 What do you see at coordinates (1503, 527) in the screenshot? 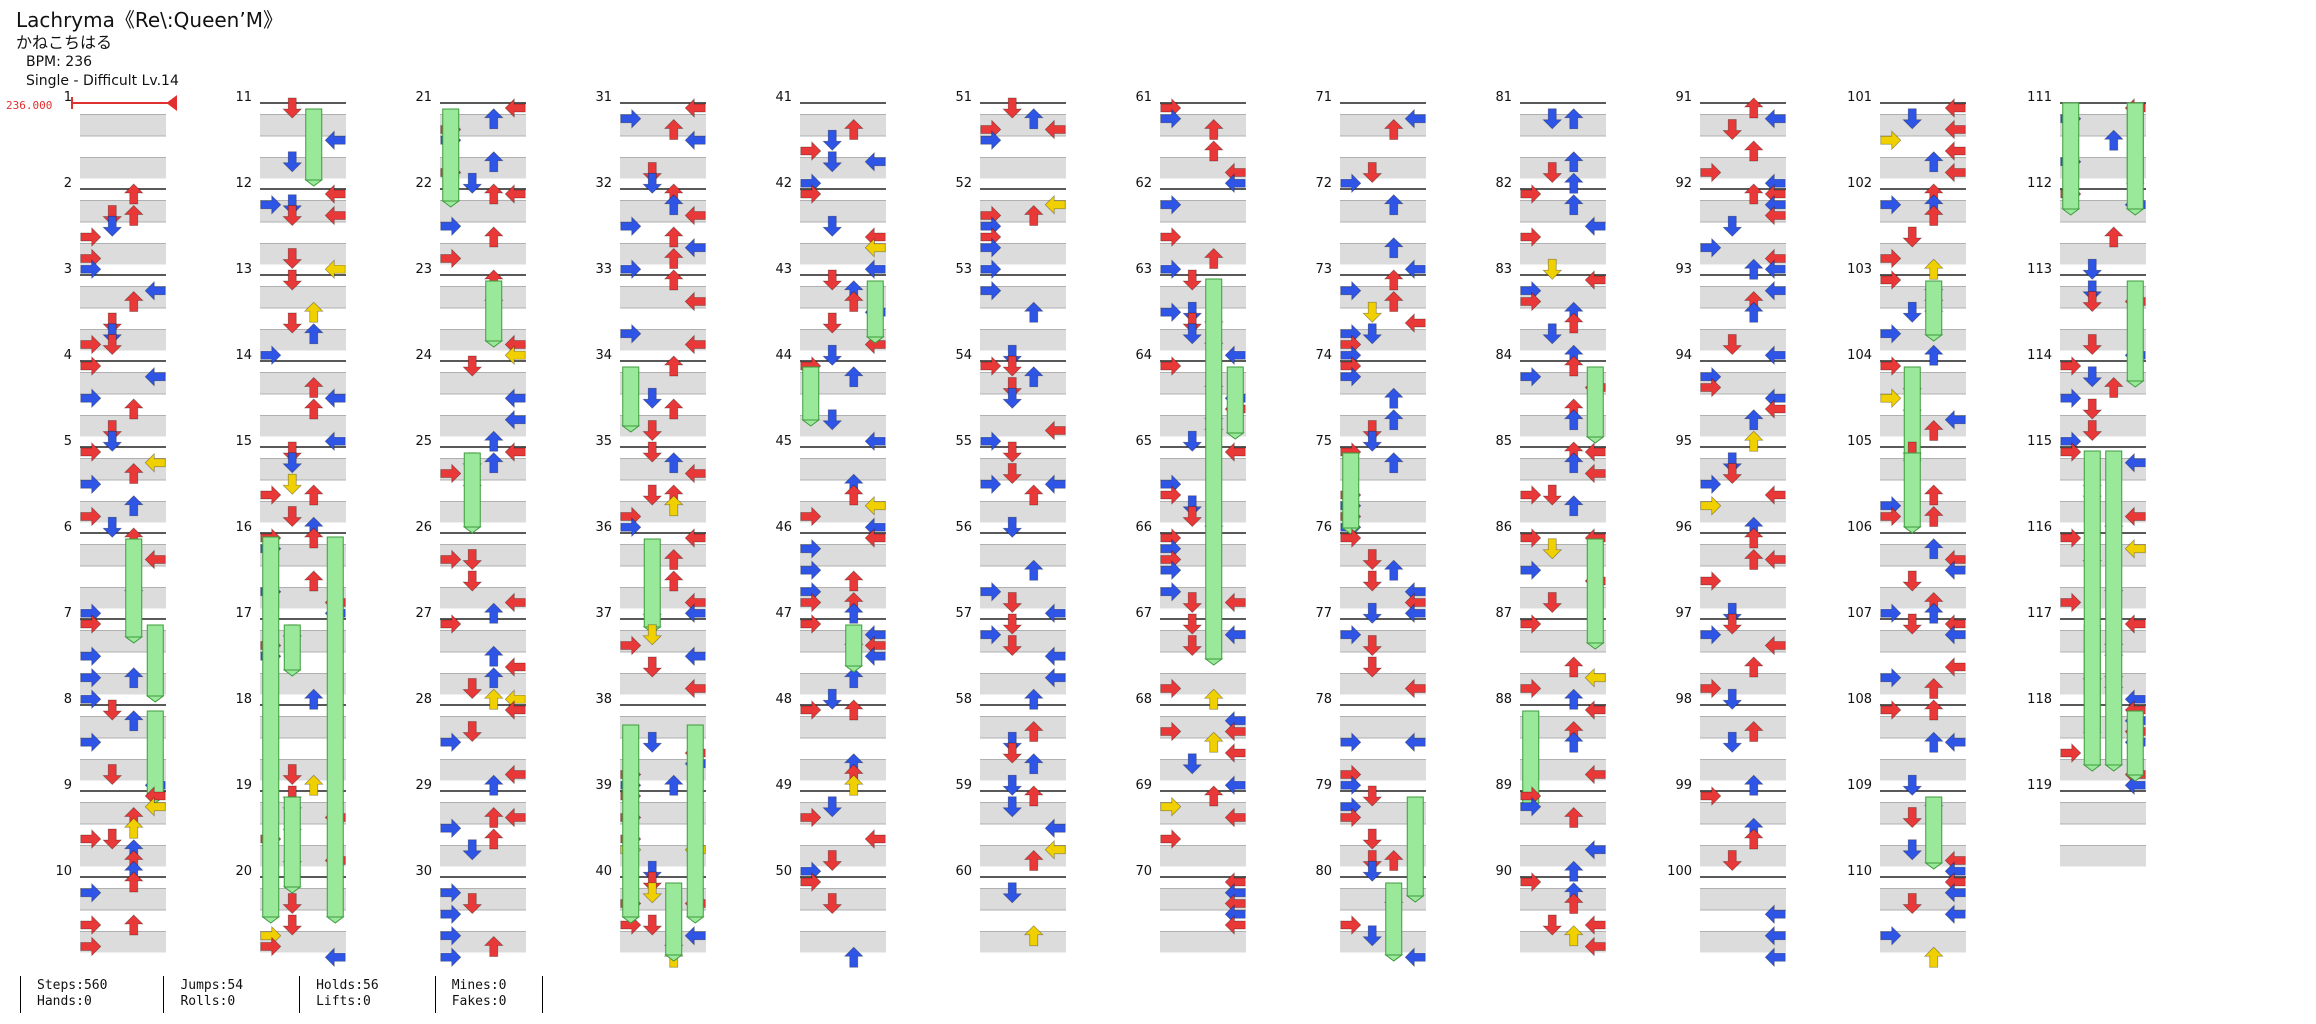
I see `measure-number: 86` at bounding box center [1503, 527].